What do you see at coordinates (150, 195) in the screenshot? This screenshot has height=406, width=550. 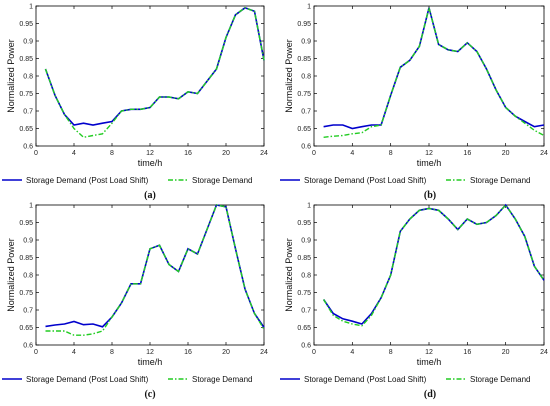 I see `panel-caption: (a)` at bounding box center [150, 195].